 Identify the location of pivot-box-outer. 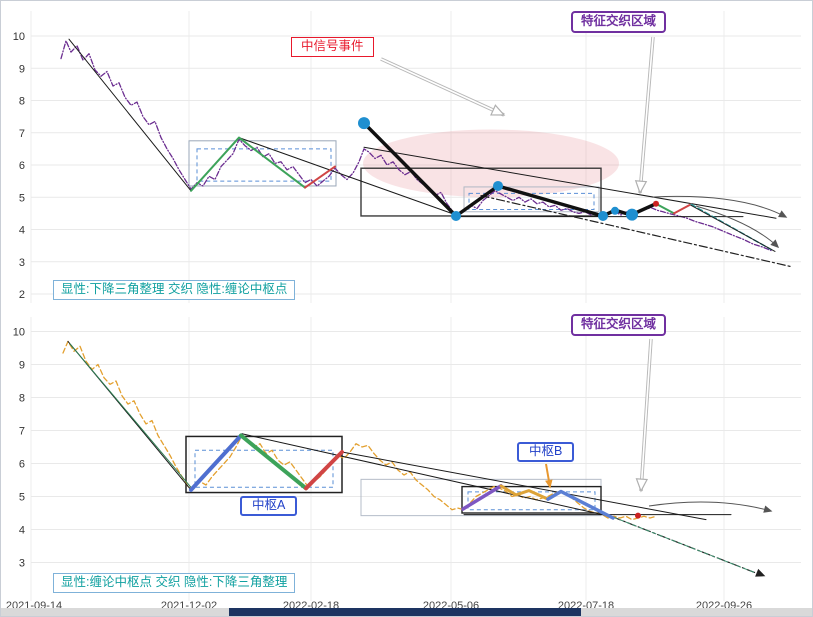
(262, 163).